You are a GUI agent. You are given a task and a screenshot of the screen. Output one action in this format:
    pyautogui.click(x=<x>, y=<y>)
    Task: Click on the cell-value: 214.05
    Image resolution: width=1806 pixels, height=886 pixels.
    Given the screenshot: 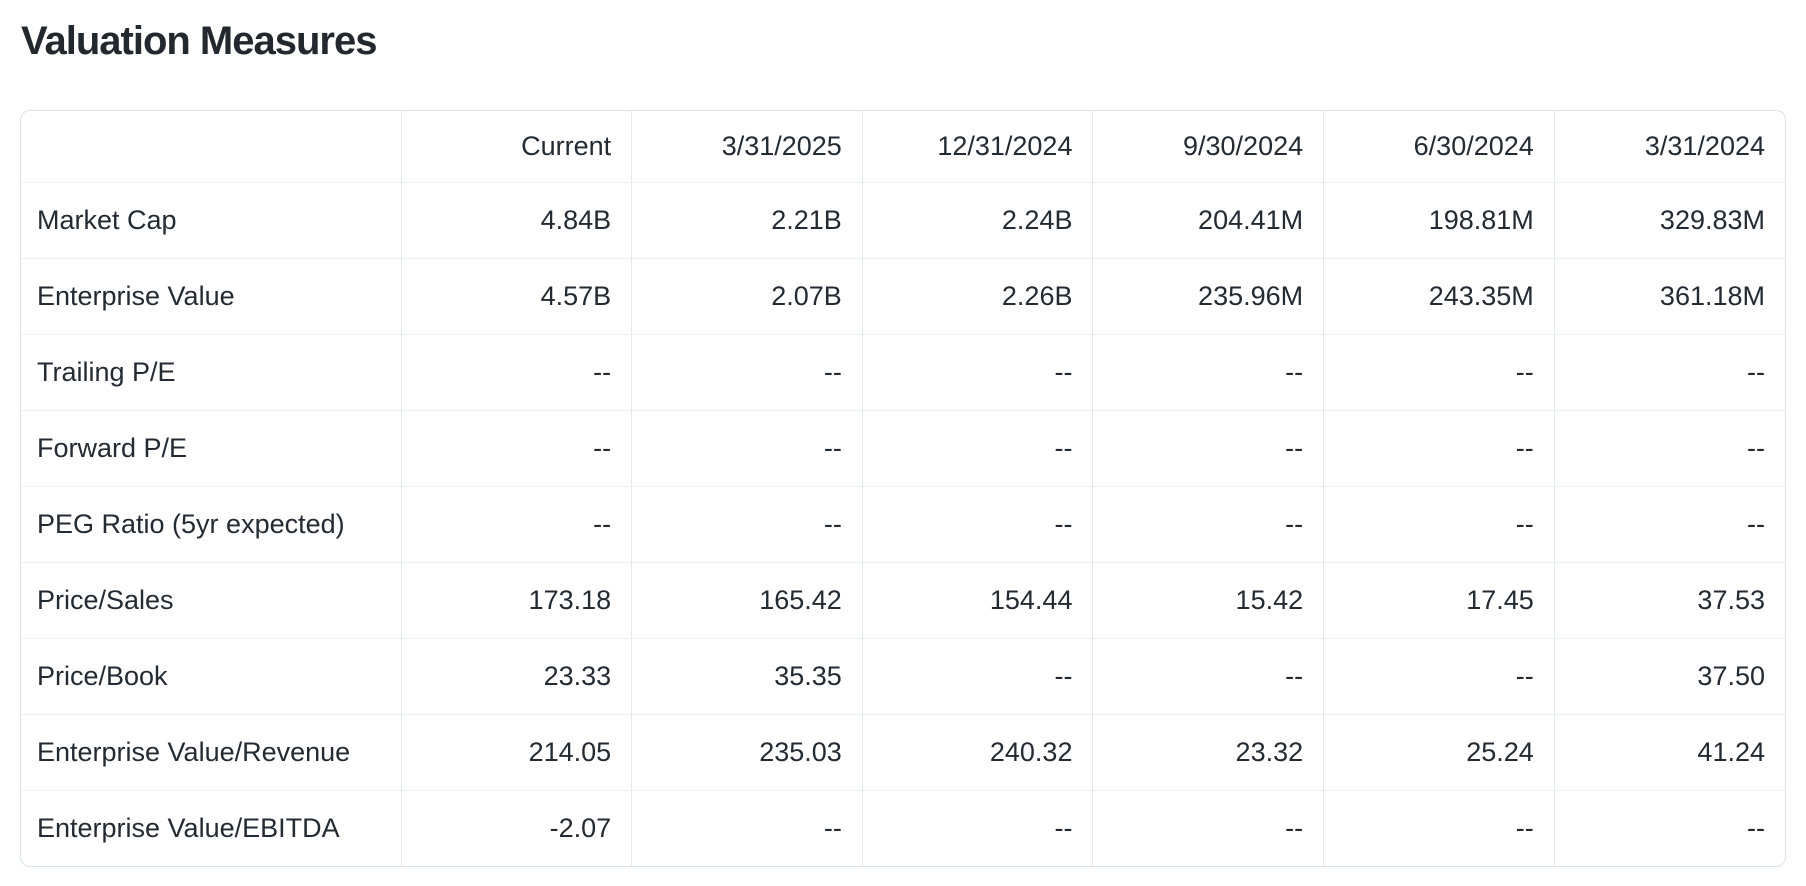 What is the action you would take?
    pyautogui.click(x=516, y=752)
    